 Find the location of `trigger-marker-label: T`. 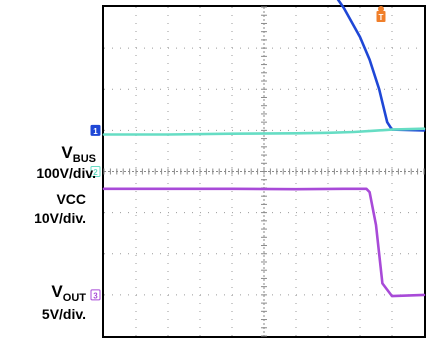

trigger-marker-label: T is located at coordinates (381, 17).